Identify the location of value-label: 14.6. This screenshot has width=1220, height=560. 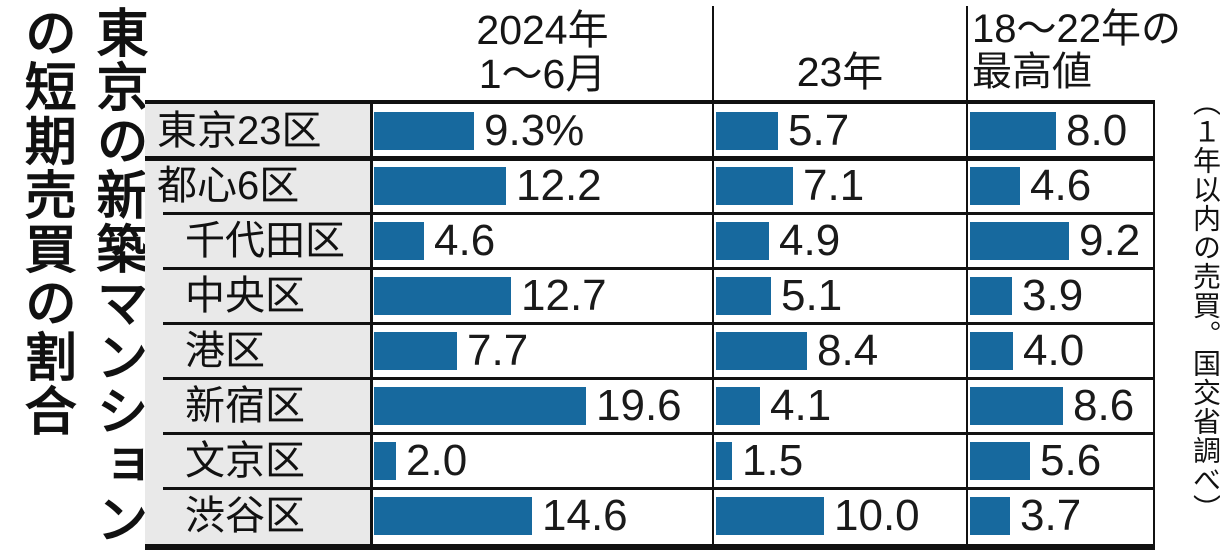
(585, 515).